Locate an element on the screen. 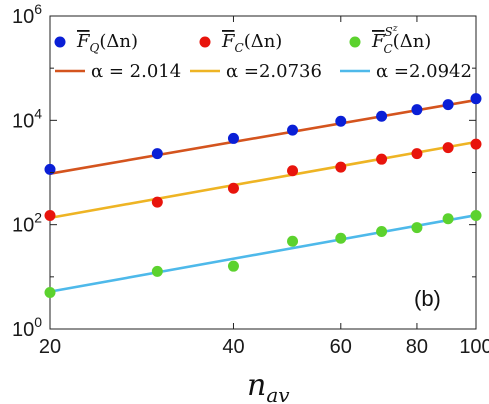  y-tick-label: 10⁰ is located at coordinates (27, 327).